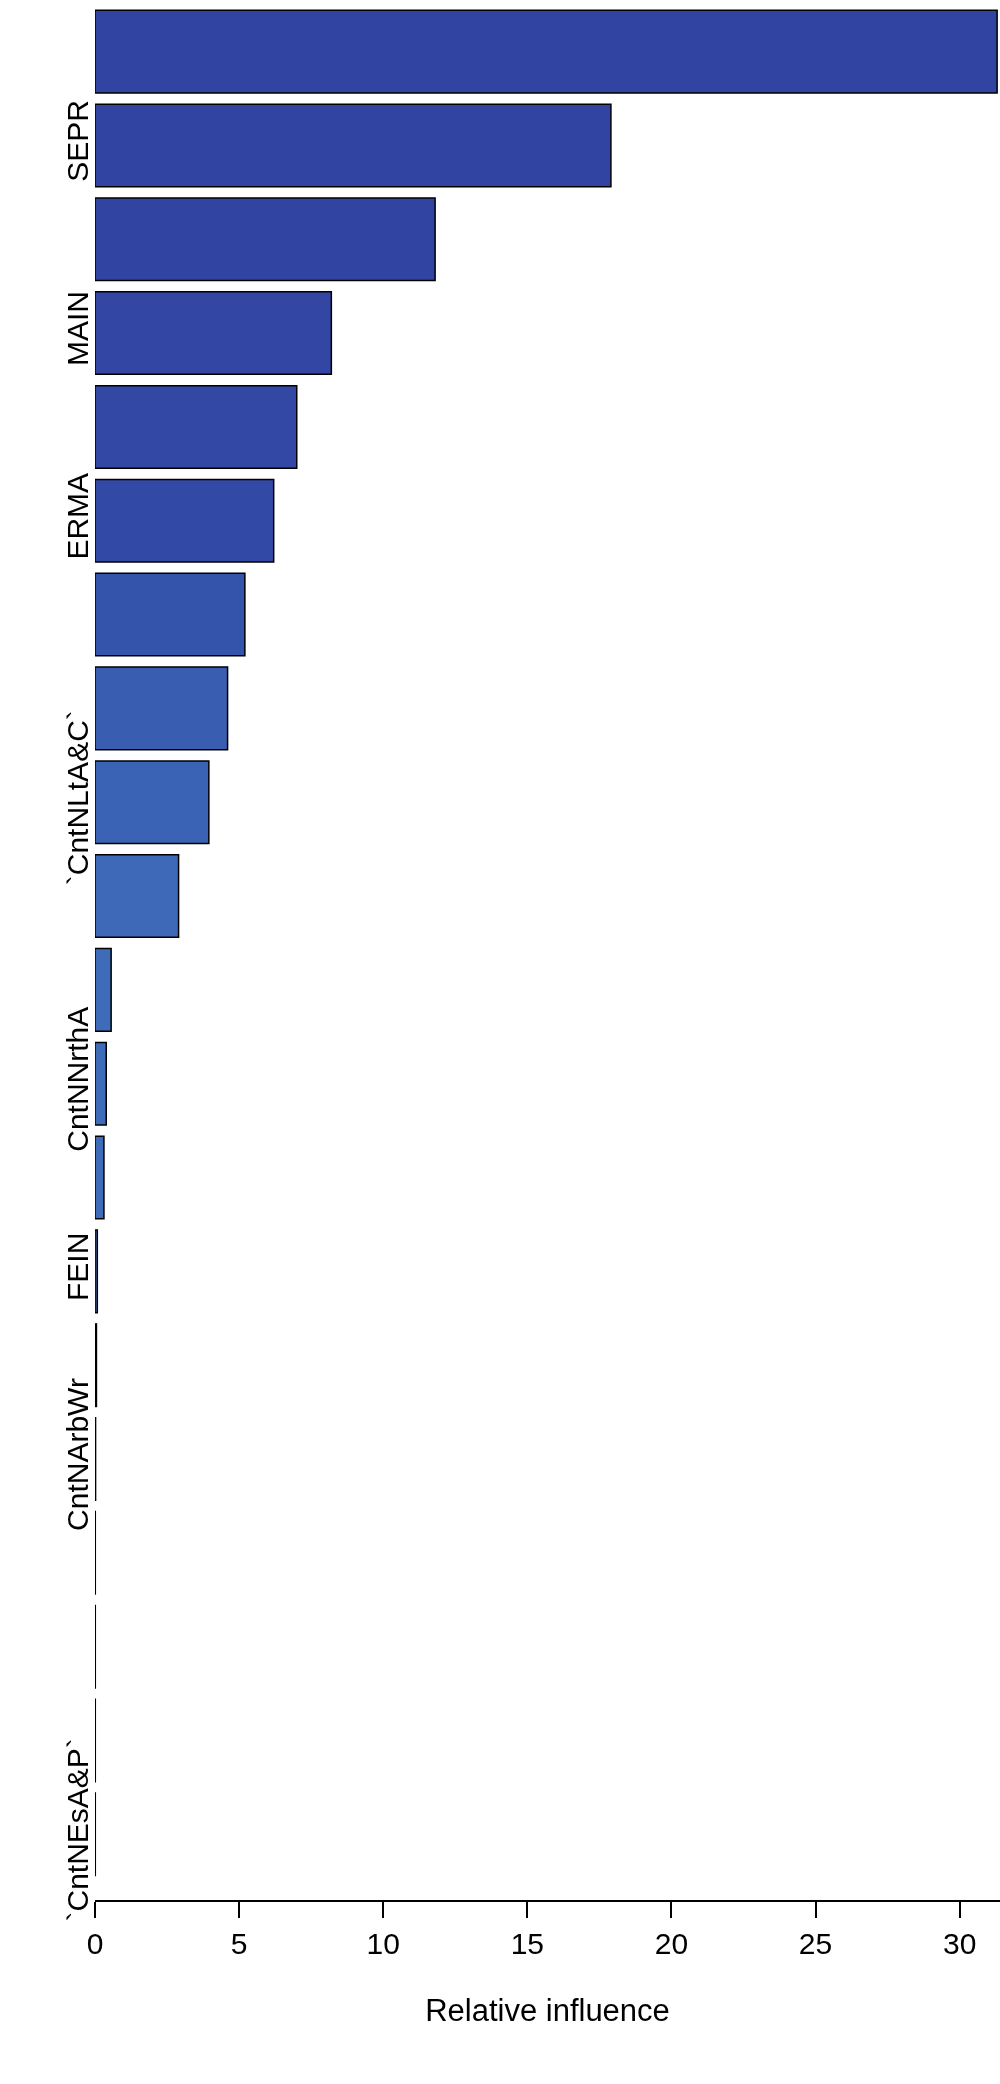 The height and width of the screenshot is (2084, 1000). What do you see at coordinates (383, 1943) in the screenshot?
I see `x-tick-label: 10` at bounding box center [383, 1943].